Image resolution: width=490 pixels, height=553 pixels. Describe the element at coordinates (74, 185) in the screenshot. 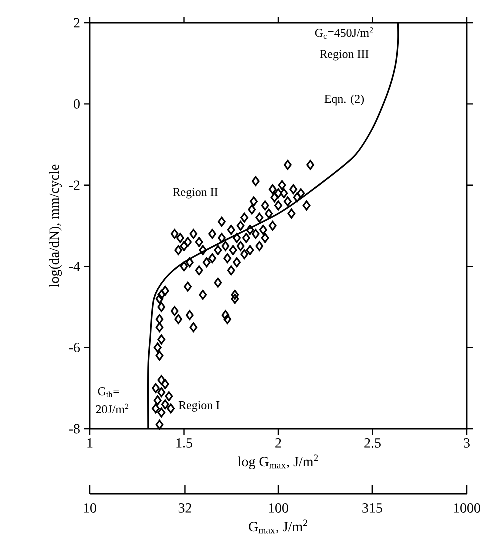

I see `y-tick-label: -2` at that location.